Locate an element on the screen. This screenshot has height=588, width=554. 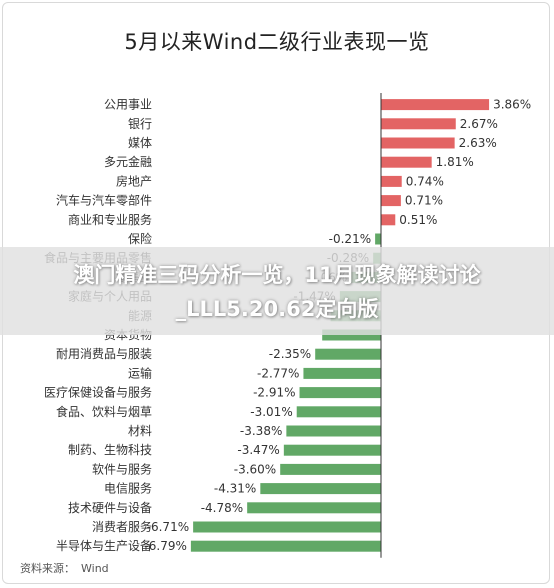
category-label-19: 制药、生物科技 is located at coordinates (110, 450).